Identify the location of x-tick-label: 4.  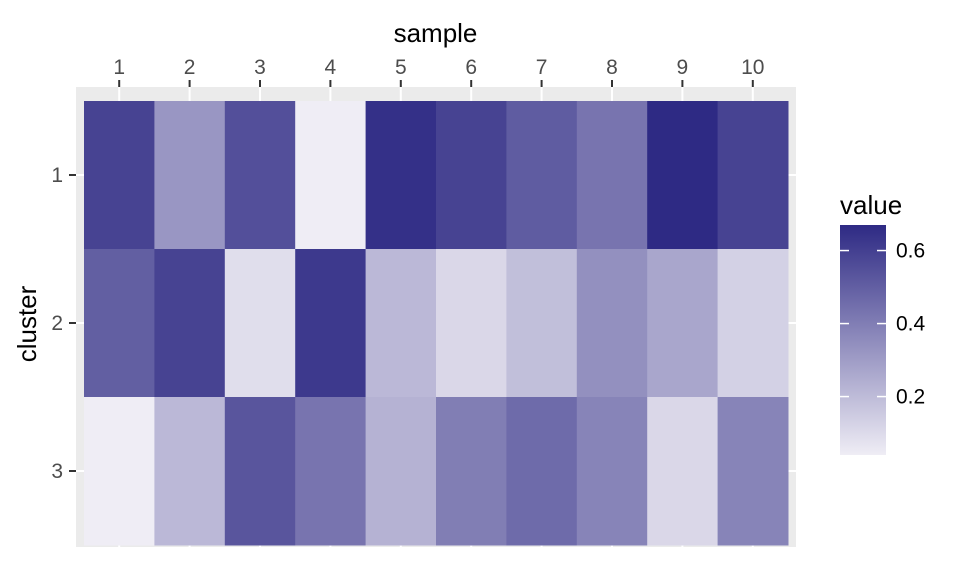
(331, 67).